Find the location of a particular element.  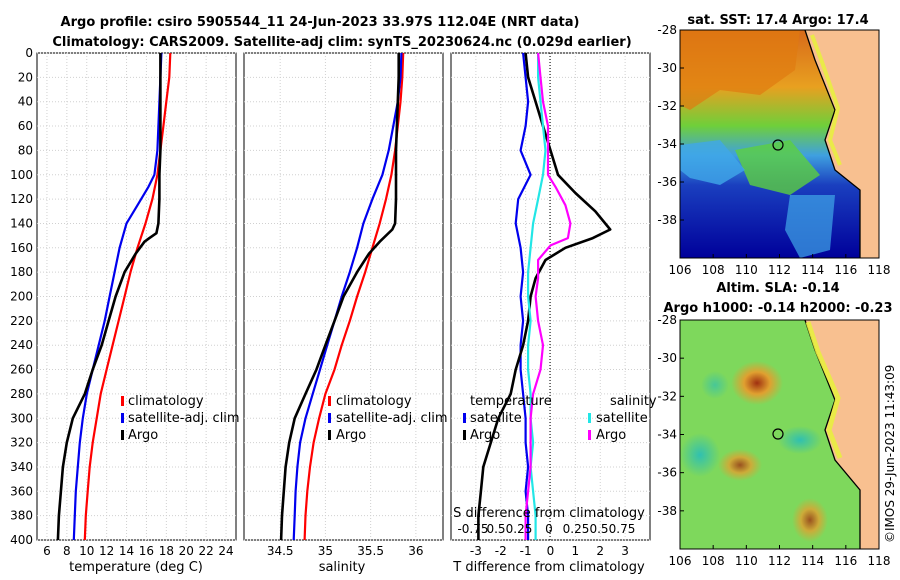

top-tick-label: 0.5 is located at coordinates (495, 529).